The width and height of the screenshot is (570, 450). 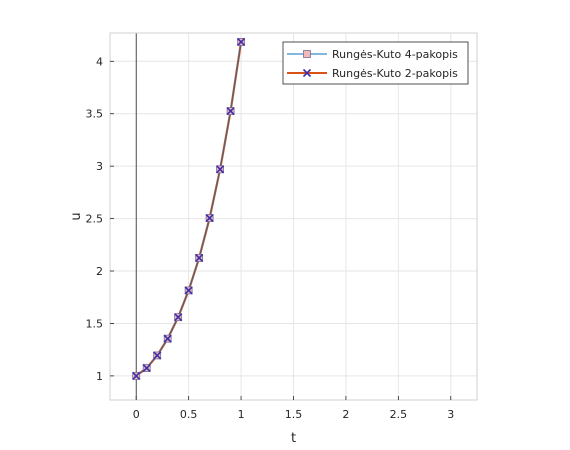 What do you see at coordinates (95, 219) in the screenshot?
I see `y-tick-label: 2.5` at bounding box center [95, 219].